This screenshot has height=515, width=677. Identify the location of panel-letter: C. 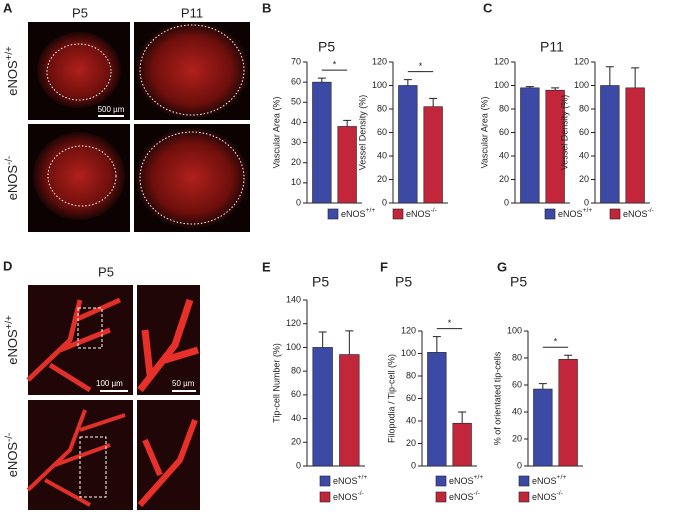
(488, 7).